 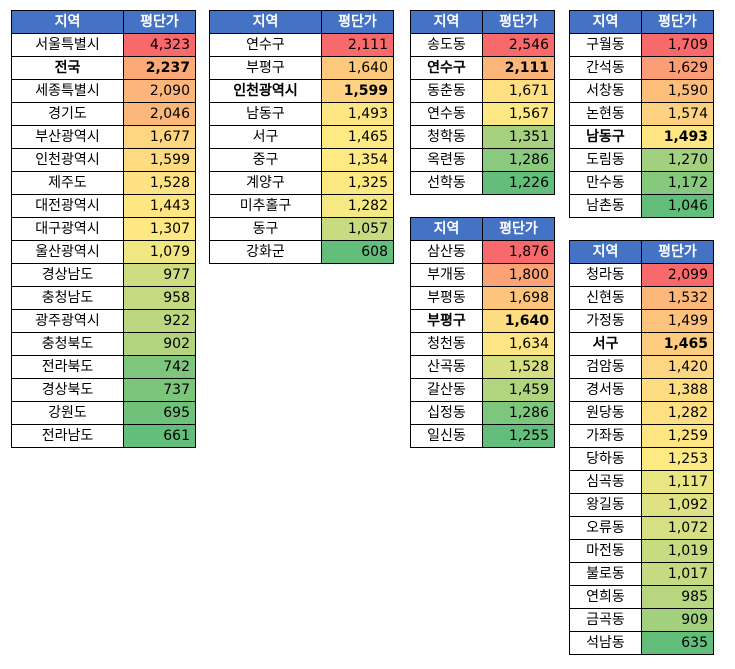 What do you see at coordinates (518, 137) in the screenshot?
I see `price-cell: 1,351` at bounding box center [518, 137].